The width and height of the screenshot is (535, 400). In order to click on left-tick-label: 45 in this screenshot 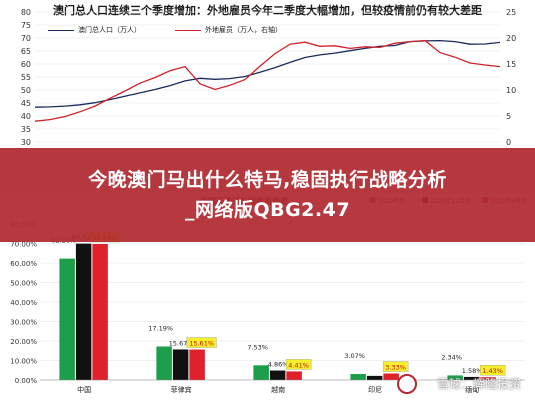, I will do `click(26, 103)`.